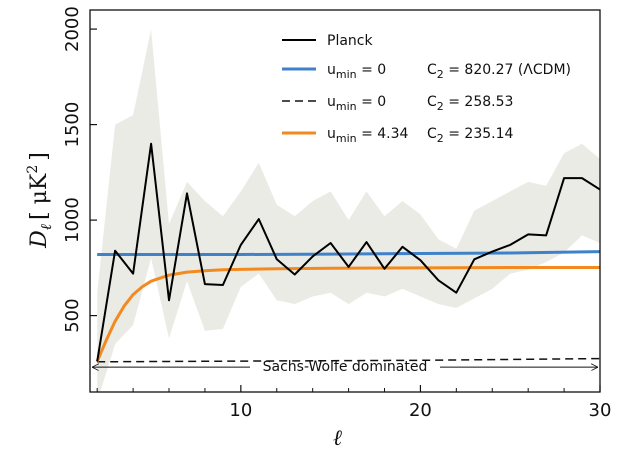 Image resolution: width=624 pixels, height=455 pixels. Describe the element at coordinates (40, 200) in the screenshot. I see `y-axis-title: Dℓ[ μK2]` at that location.